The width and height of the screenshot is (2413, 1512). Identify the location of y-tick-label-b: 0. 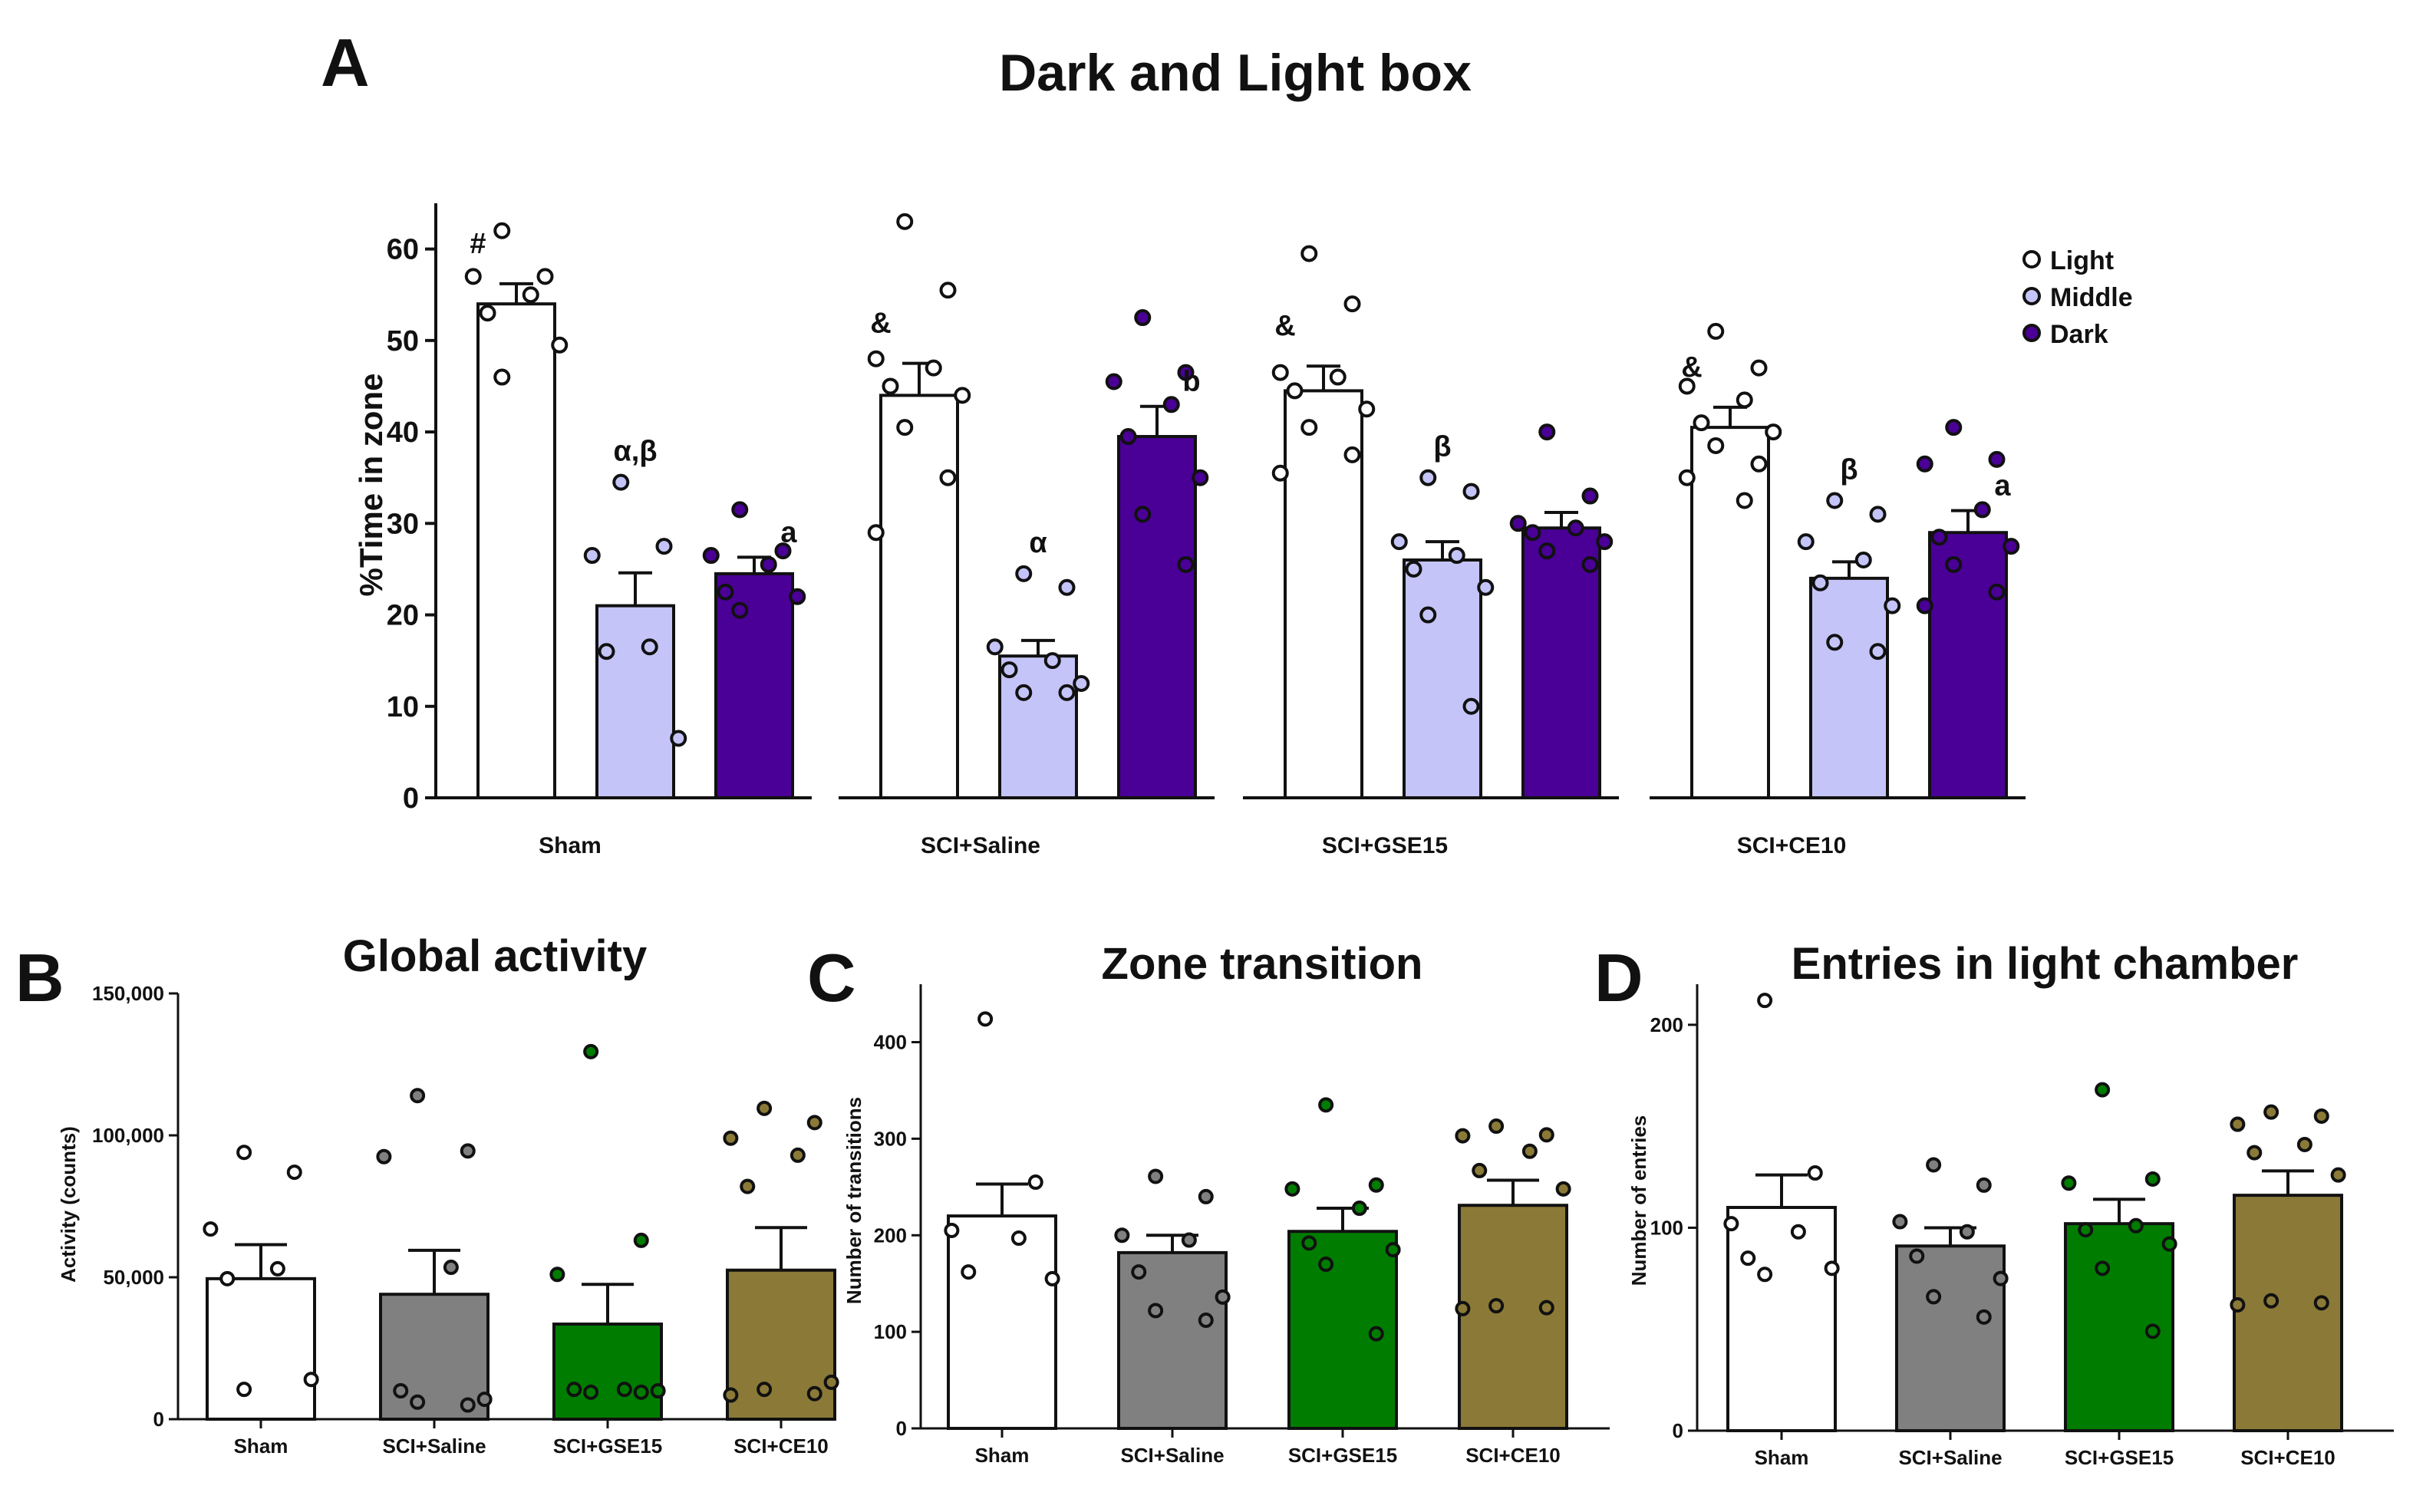
(159, 1419).